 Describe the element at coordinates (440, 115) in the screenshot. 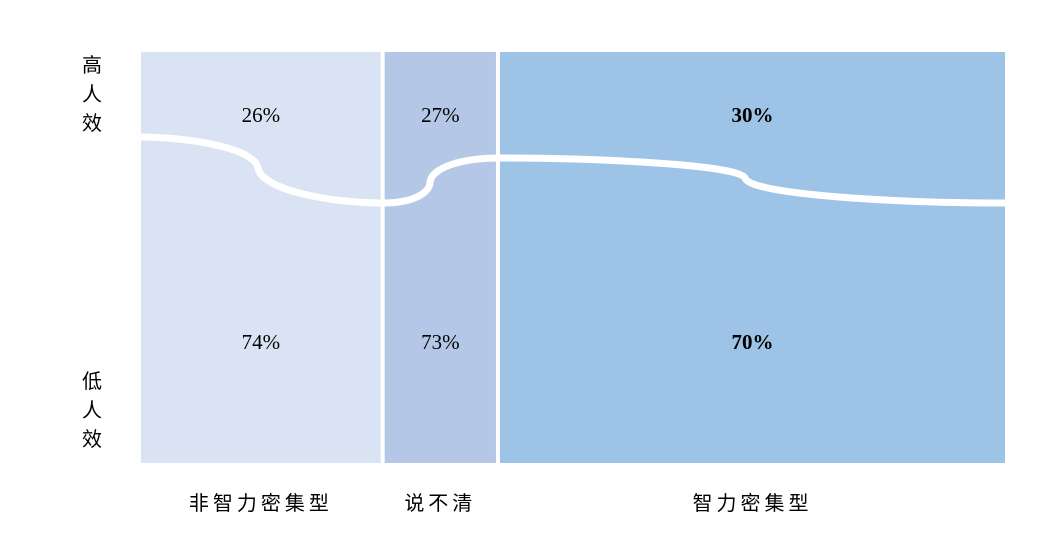

I see `data-label-high: 27%` at that location.